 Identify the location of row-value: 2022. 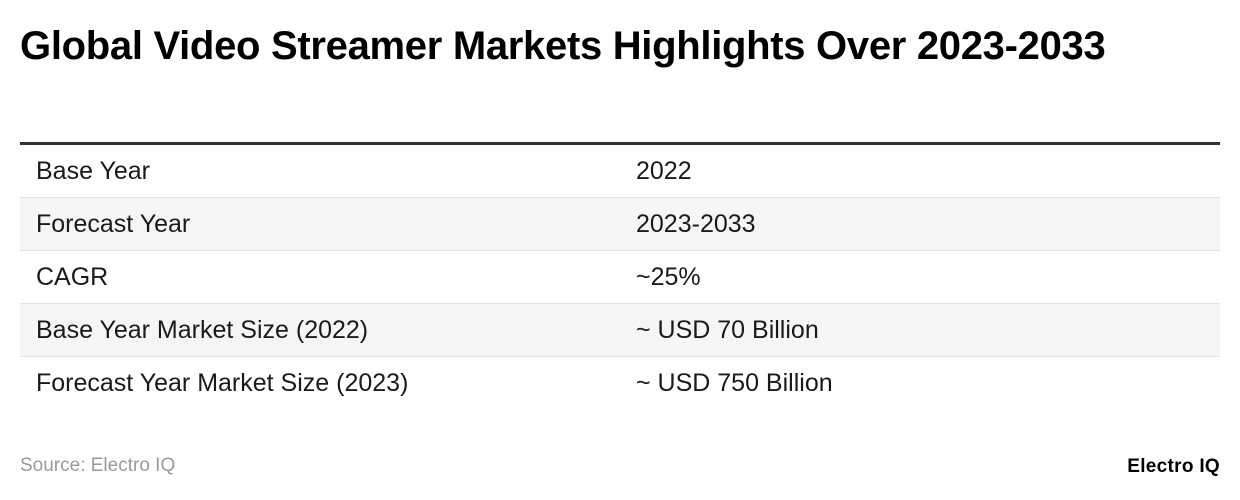
(664, 170).